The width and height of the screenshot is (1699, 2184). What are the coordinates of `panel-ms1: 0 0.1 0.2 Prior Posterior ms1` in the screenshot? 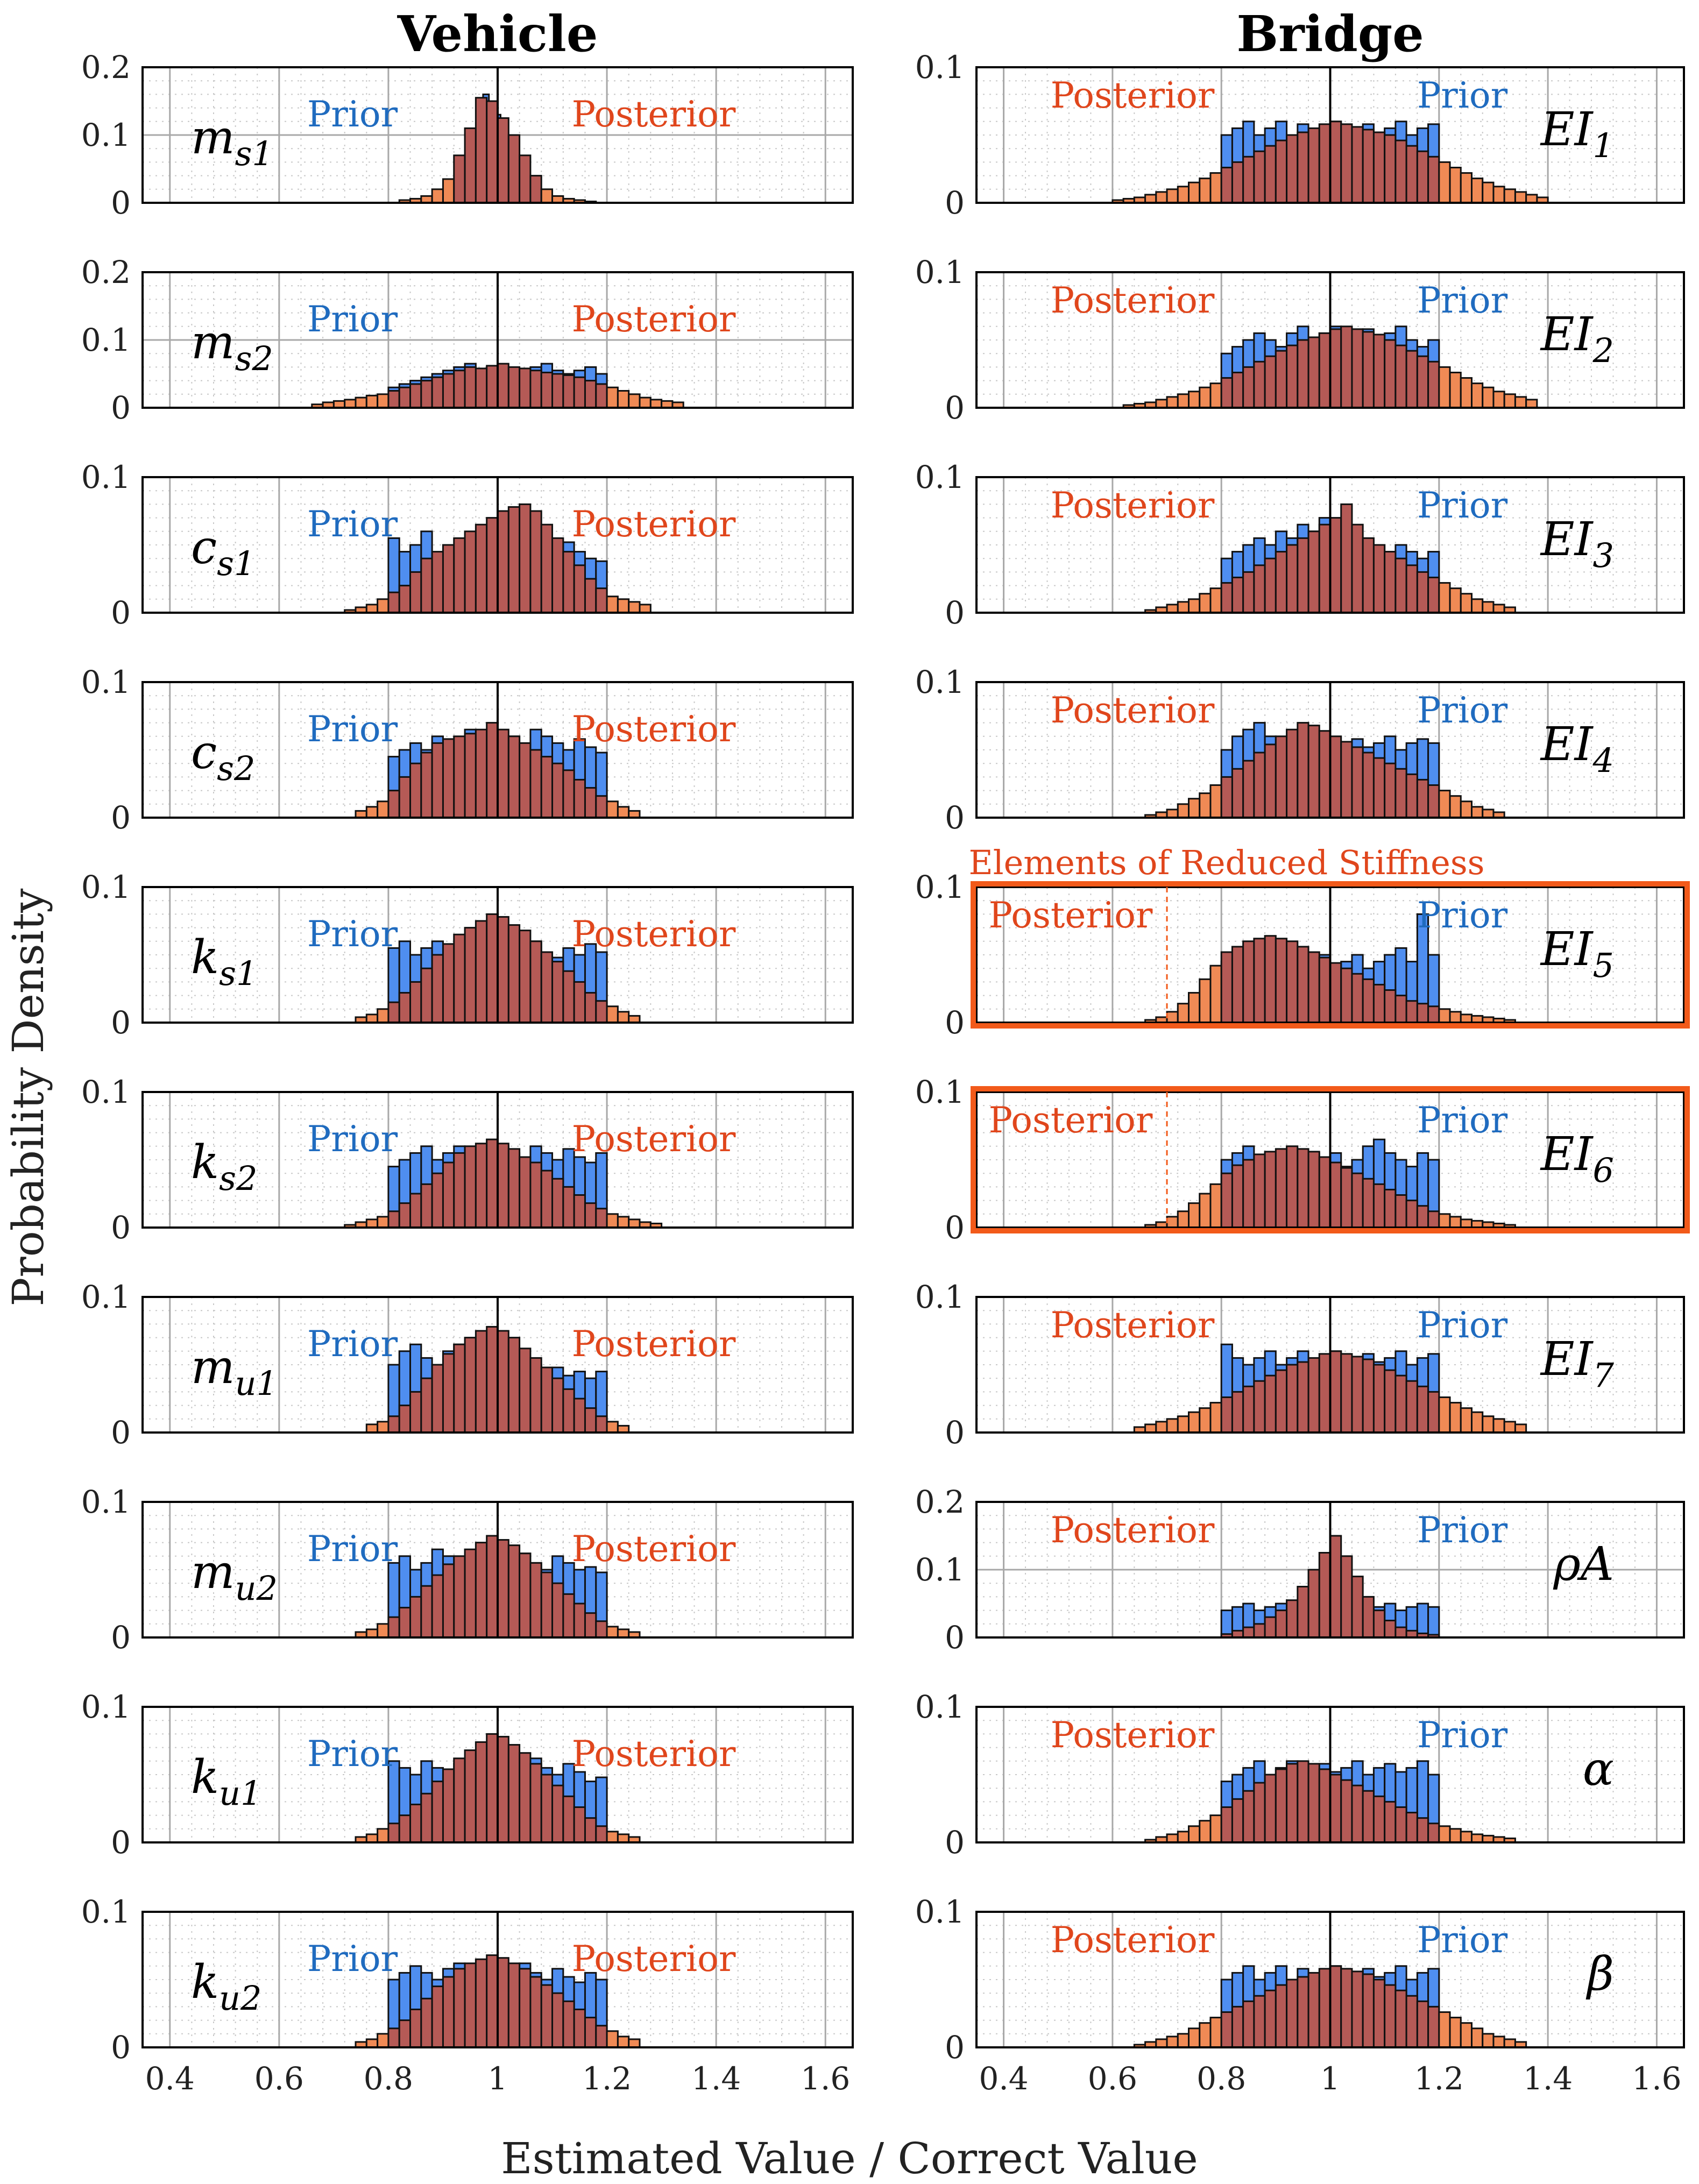 It's located at (467, 135).